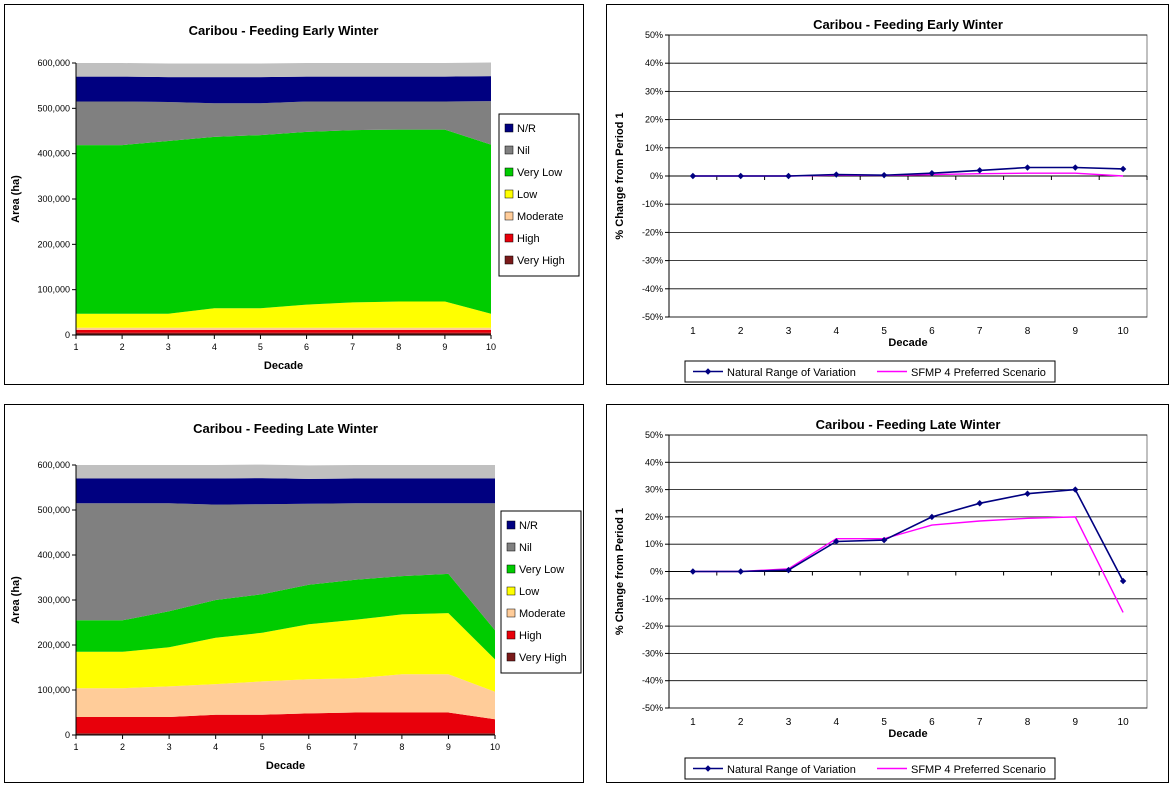 The width and height of the screenshot is (1169, 787). I want to click on y-tick-label: -50%, so click(652, 708).